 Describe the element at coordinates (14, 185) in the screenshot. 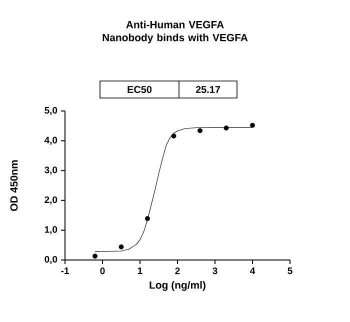

I see `y-axis-title: OD 450nm` at that location.